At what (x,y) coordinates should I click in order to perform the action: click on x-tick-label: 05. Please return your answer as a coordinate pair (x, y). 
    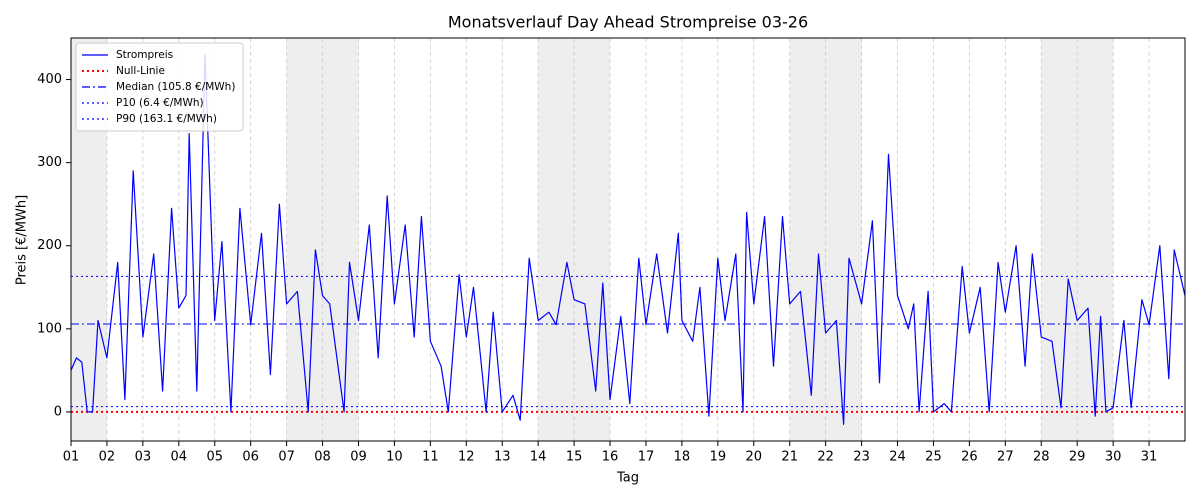
    Looking at the image, I should click on (214, 457).